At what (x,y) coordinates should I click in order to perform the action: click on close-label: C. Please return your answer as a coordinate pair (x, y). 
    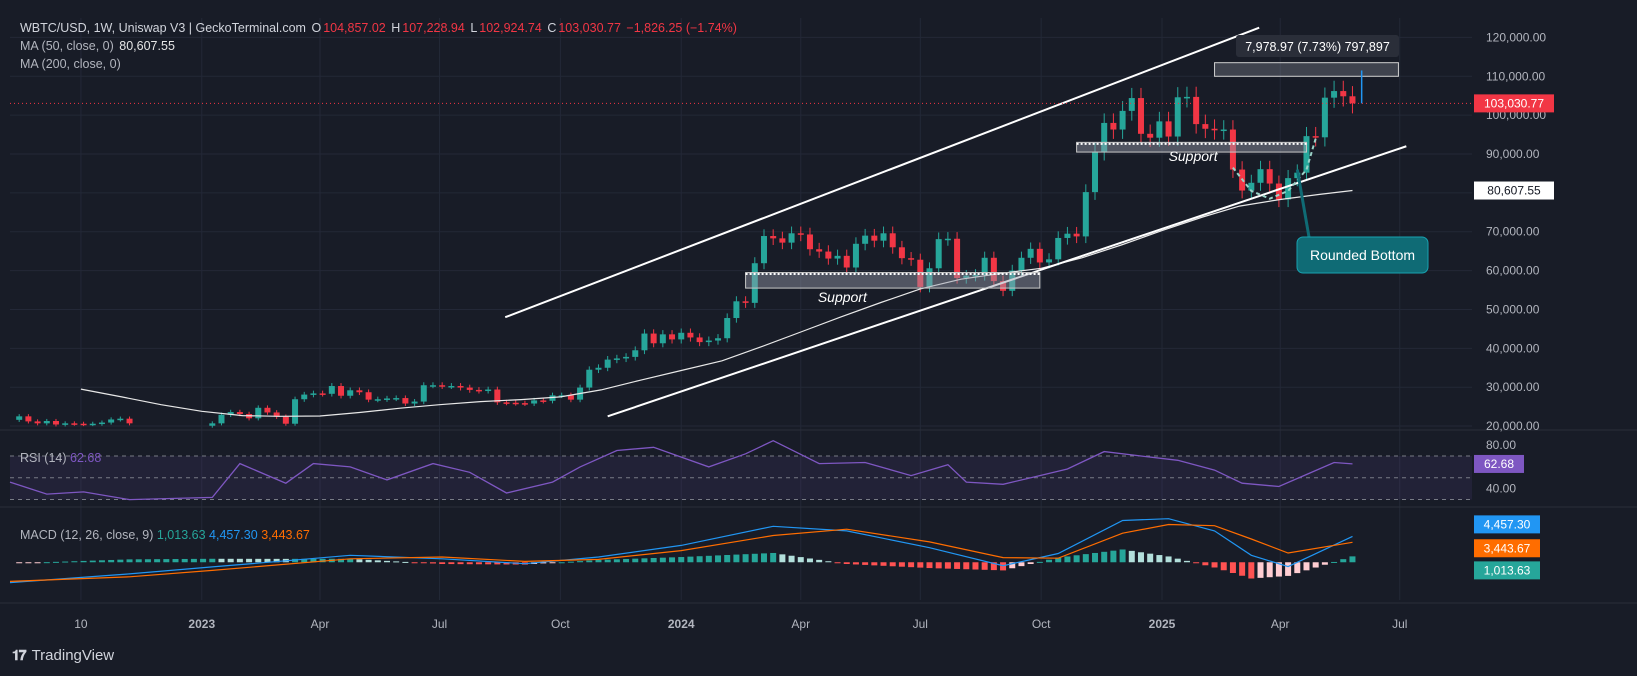
    Looking at the image, I should click on (552, 28).